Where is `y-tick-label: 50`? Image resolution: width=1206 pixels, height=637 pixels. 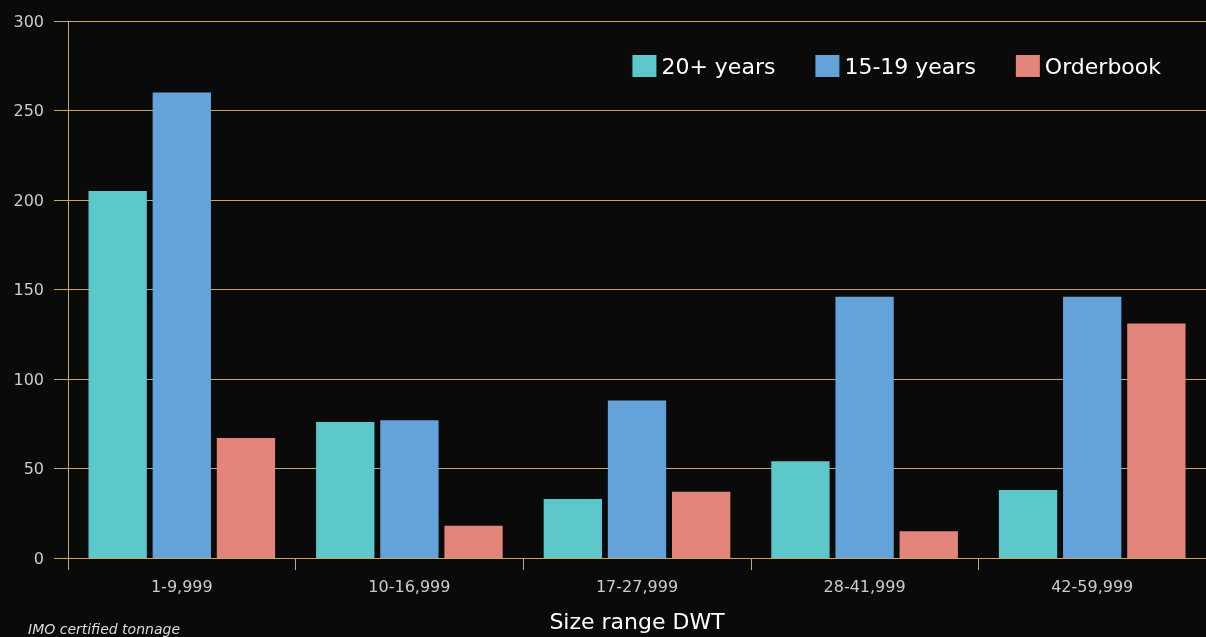 y-tick-label: 50 is located at coordinates (33, 468).